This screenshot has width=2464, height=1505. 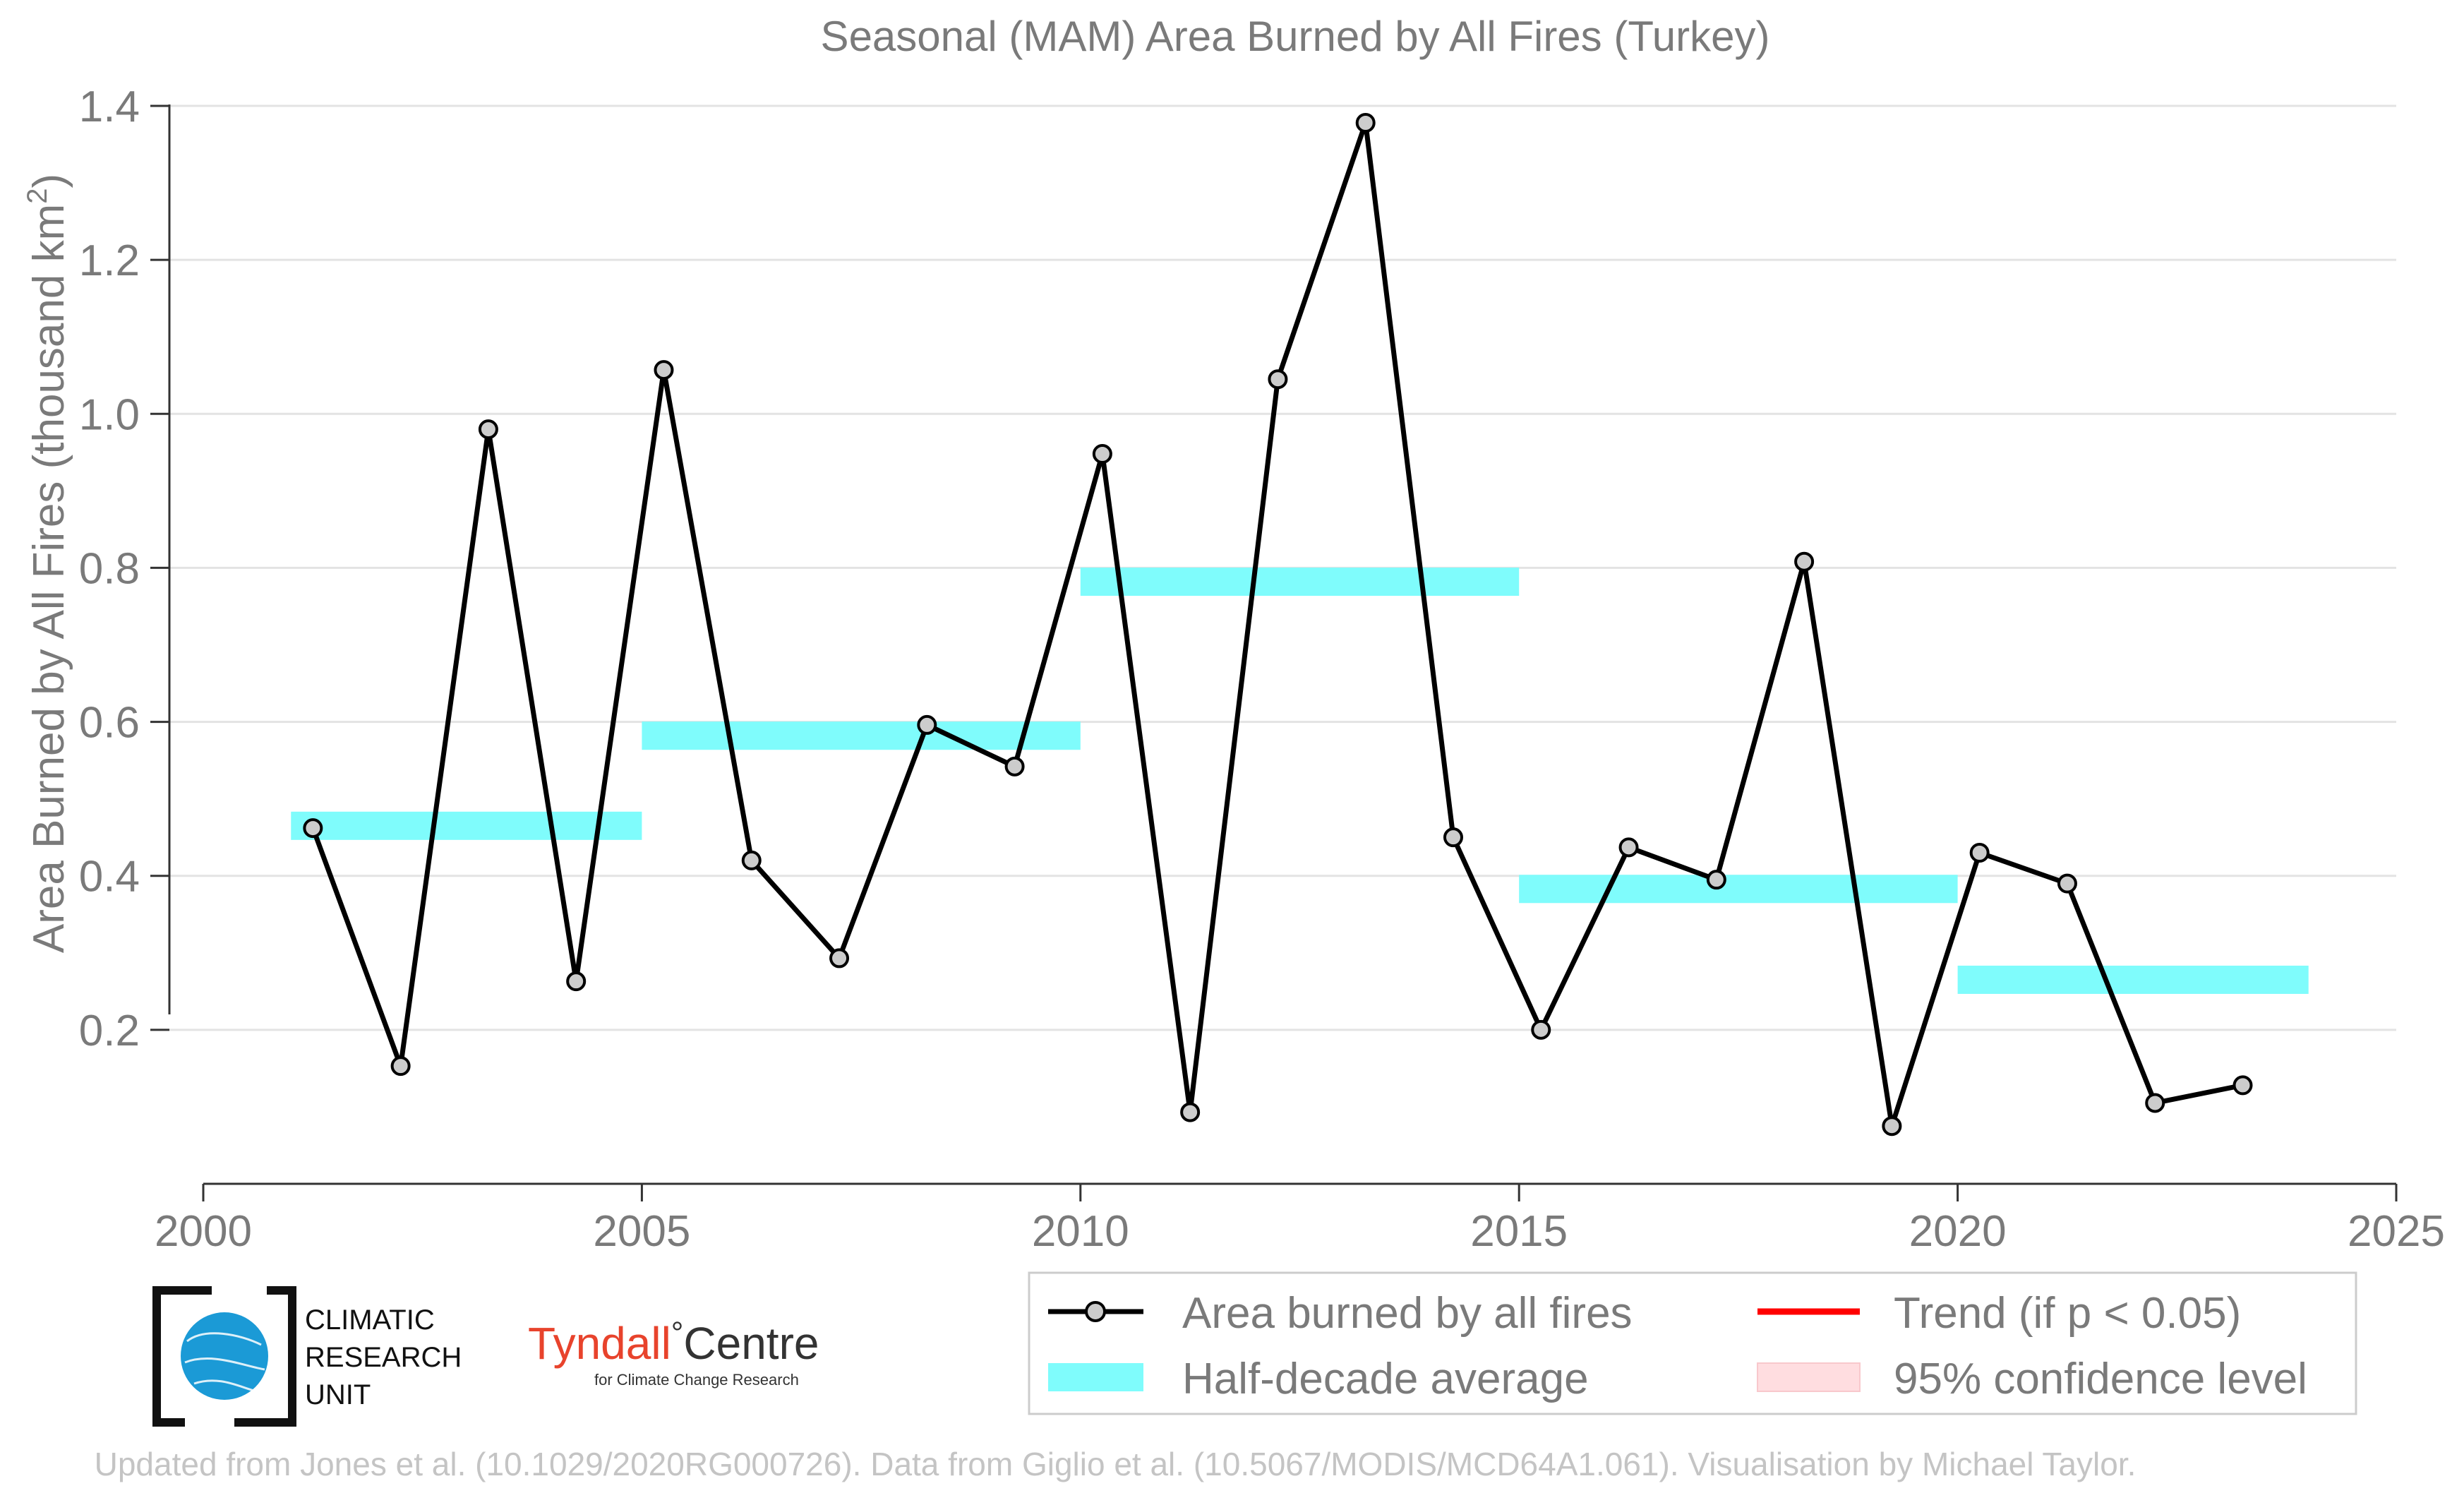 What do you see at coordinates (641, 1231) in the screenshot?
I see `x-tick-label: 2005` at bounding box center [641, 1231].